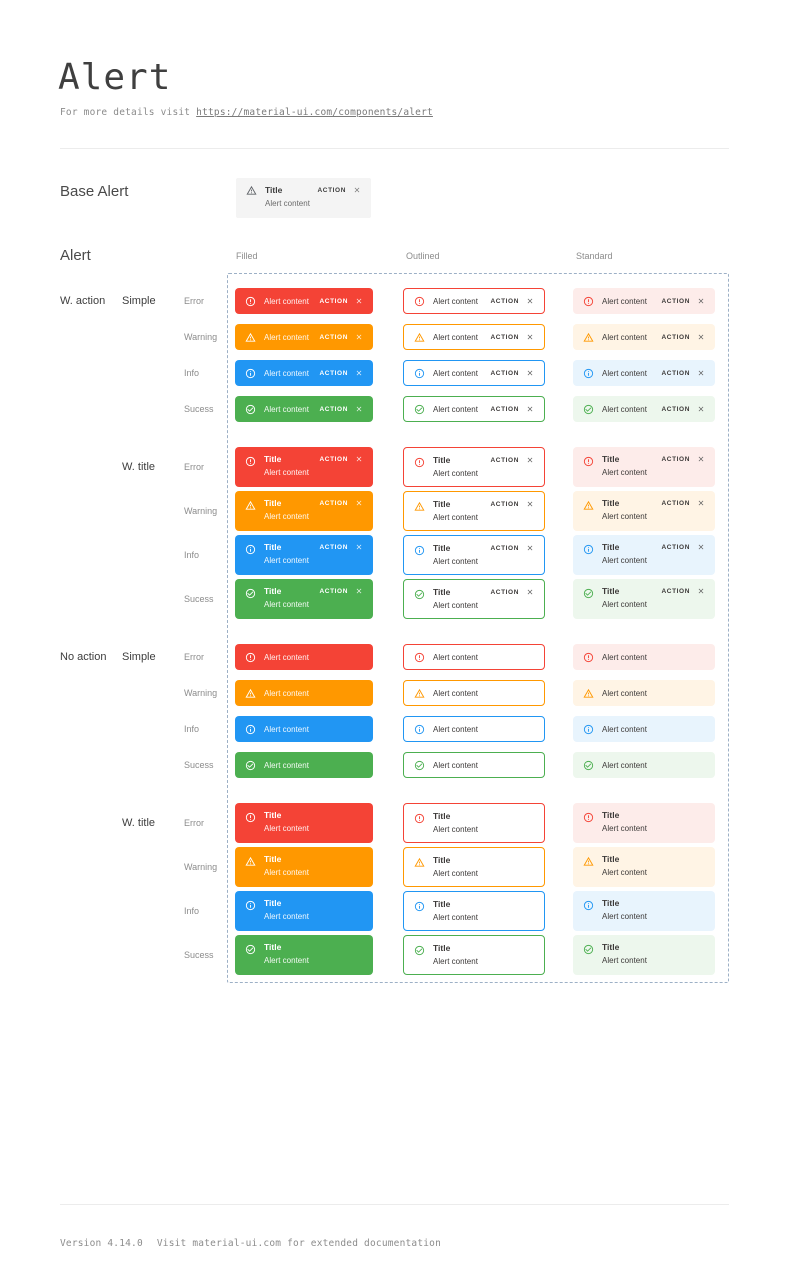  I want to click on alert-outlined-warning-titled: Title Alert content, so click(474, 867).